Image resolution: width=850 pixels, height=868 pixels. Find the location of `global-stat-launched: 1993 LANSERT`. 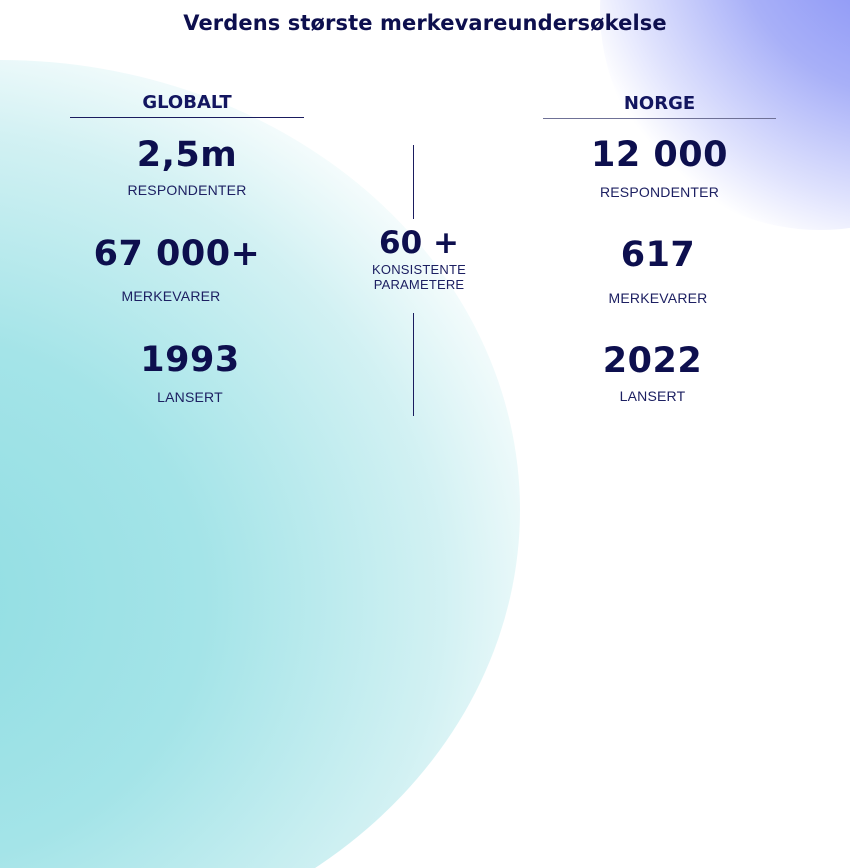

global-stat-launched: 1993 LANSERT is located at coordinates (190, 373).